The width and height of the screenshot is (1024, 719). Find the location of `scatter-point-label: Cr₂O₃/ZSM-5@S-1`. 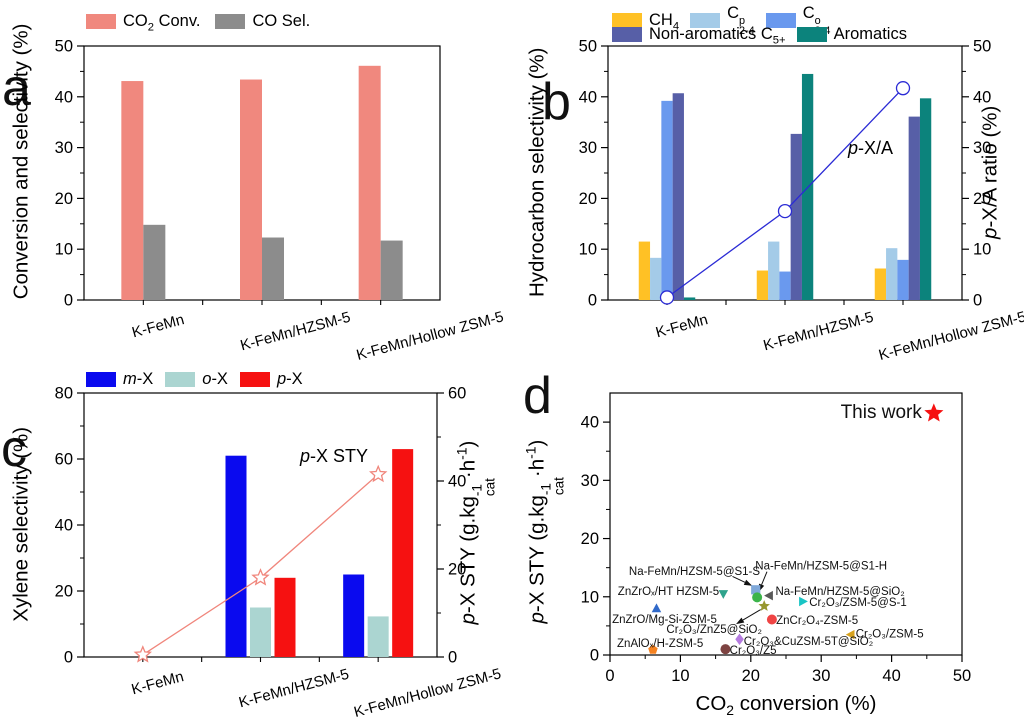

scatter-point-label: Cr₂O₃/ZSM-5@S-1 is located at coordinates (858, 603).